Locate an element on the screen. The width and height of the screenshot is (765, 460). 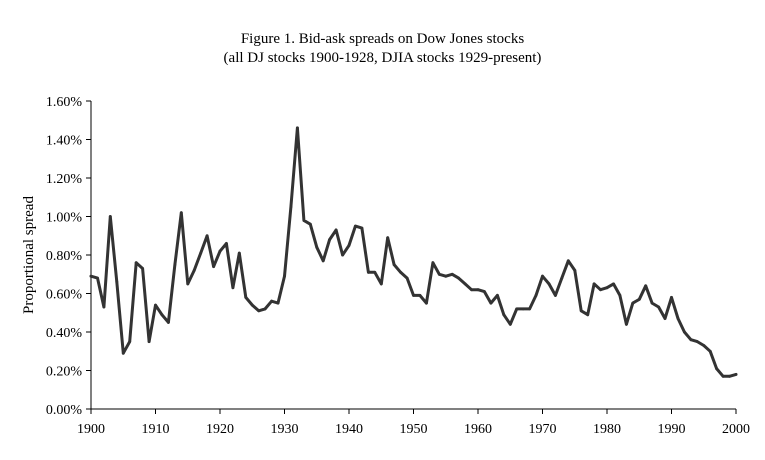
y-tick-label: 0.40% is located at coordinates (64, 333).